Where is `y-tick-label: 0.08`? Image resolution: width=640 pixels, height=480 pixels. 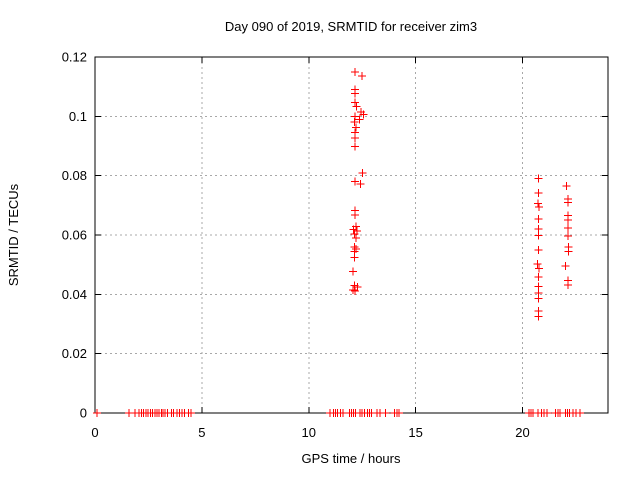
y-tick-label: 0.08 is located at coordinates (74, 175).